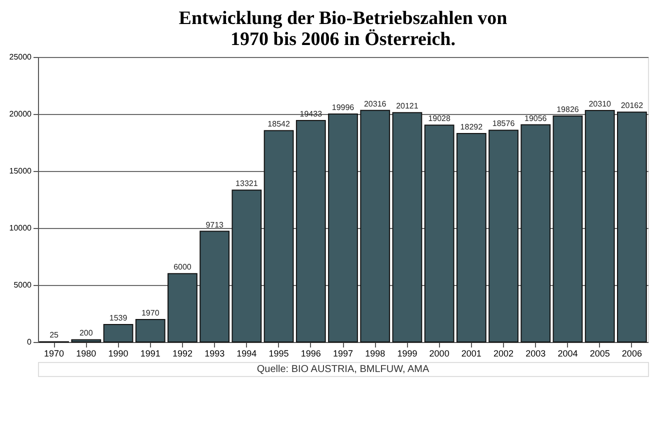 This screenshot has width=667, height=431. Describe the element at coordinates (407, 106) in the screenshot. I see `data-label: 20121` at that location.